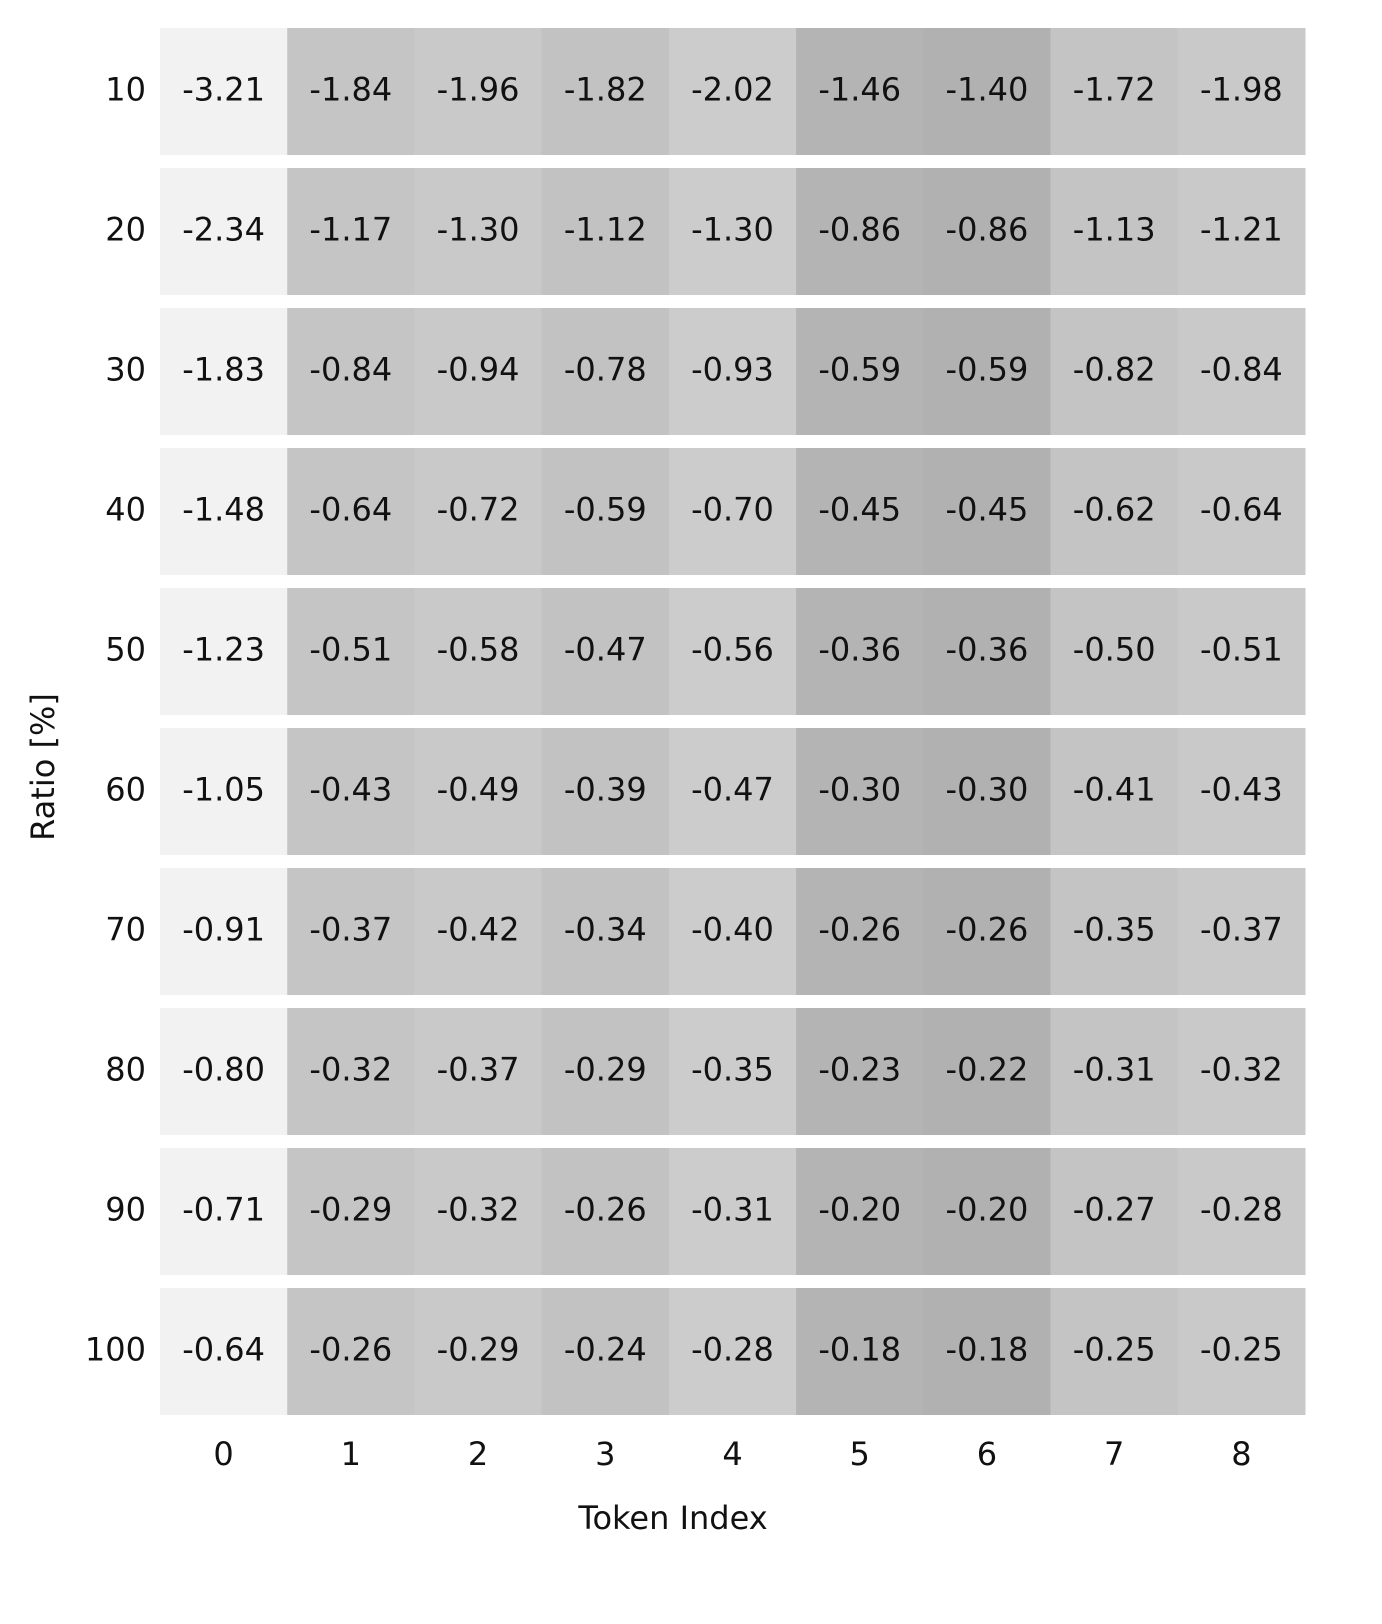 The width and height of the screenshot is (1382, 1624). I want to click on cell-label: -0.91, so click(223, 930).